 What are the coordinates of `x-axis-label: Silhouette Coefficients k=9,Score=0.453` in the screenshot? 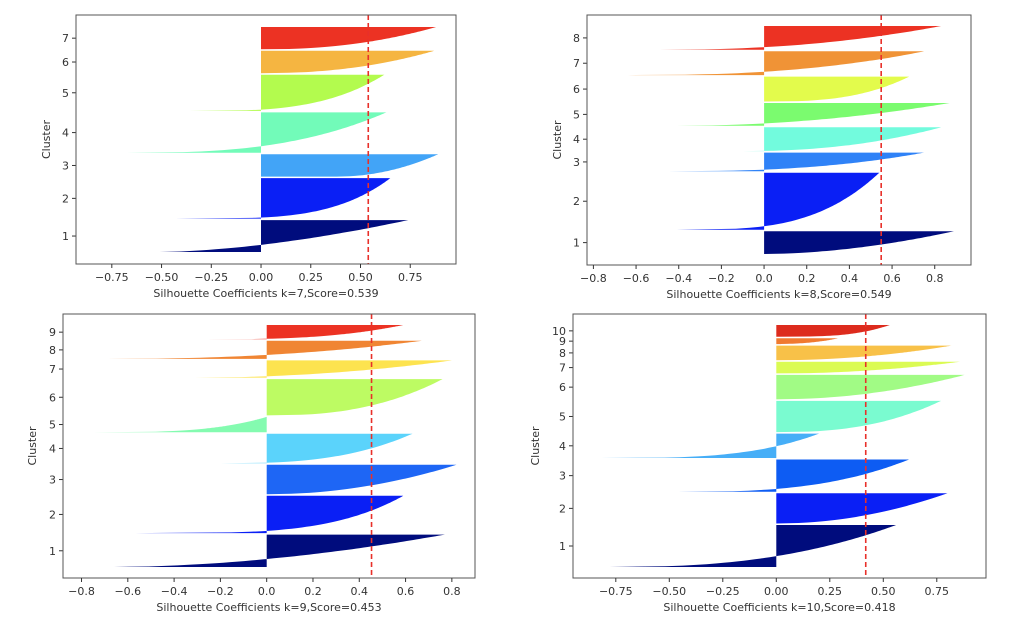 It's located at (268, 607).